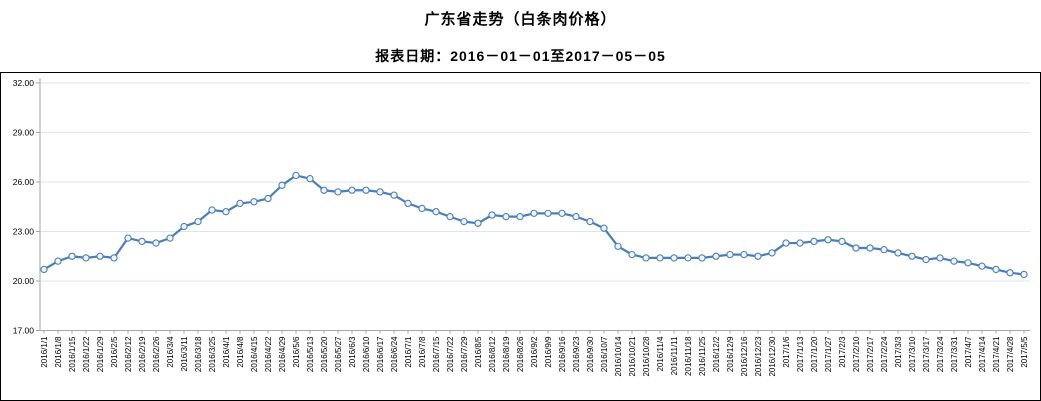 The image size is (1041, 401). Describe the element at coordinates (324, 354) in the screenshot. I see `x-tick-label: 2016/5/20` at that location.